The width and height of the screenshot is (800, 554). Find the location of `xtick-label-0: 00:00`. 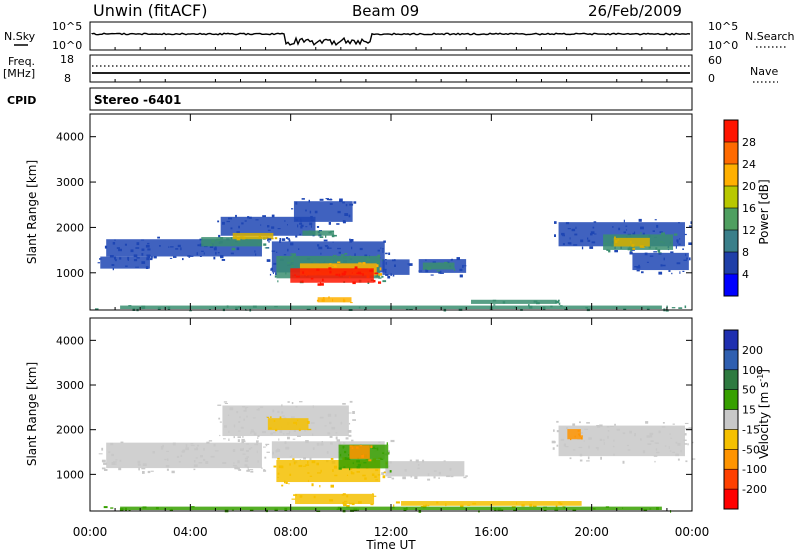

xtick-label-0: 00:00 is located at coordinates (90, 532).